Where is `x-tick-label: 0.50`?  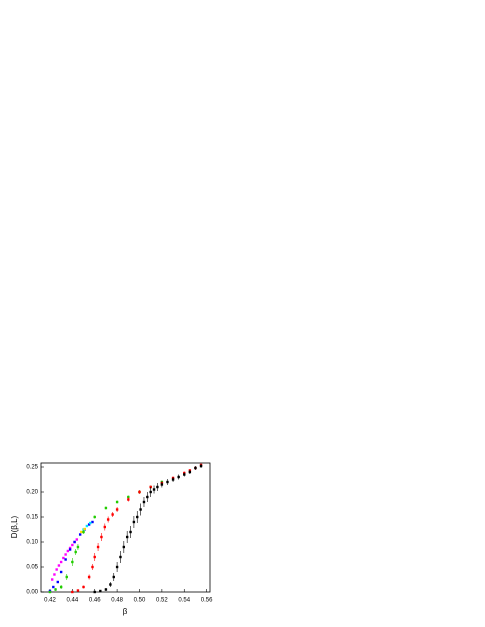
x-tick-label: 0.50 is located at coordinates (140, 601).